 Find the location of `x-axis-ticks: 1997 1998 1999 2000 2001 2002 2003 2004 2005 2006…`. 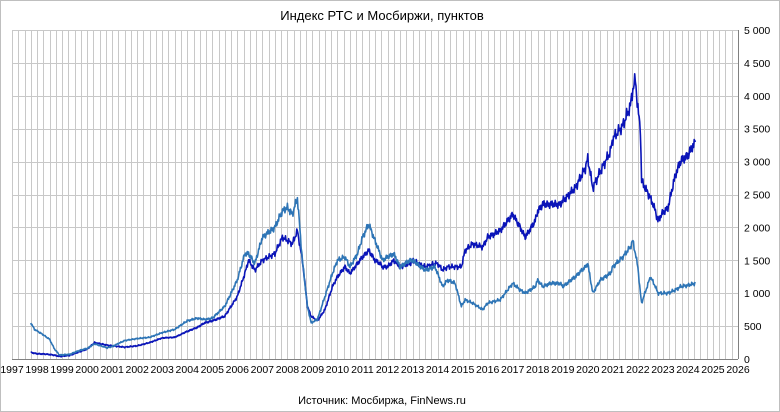

x-axis-ticks: 1997 1998 1999 2000 2001 2002 2003 2004 2005 2006… is located at coordinates (375, 370).